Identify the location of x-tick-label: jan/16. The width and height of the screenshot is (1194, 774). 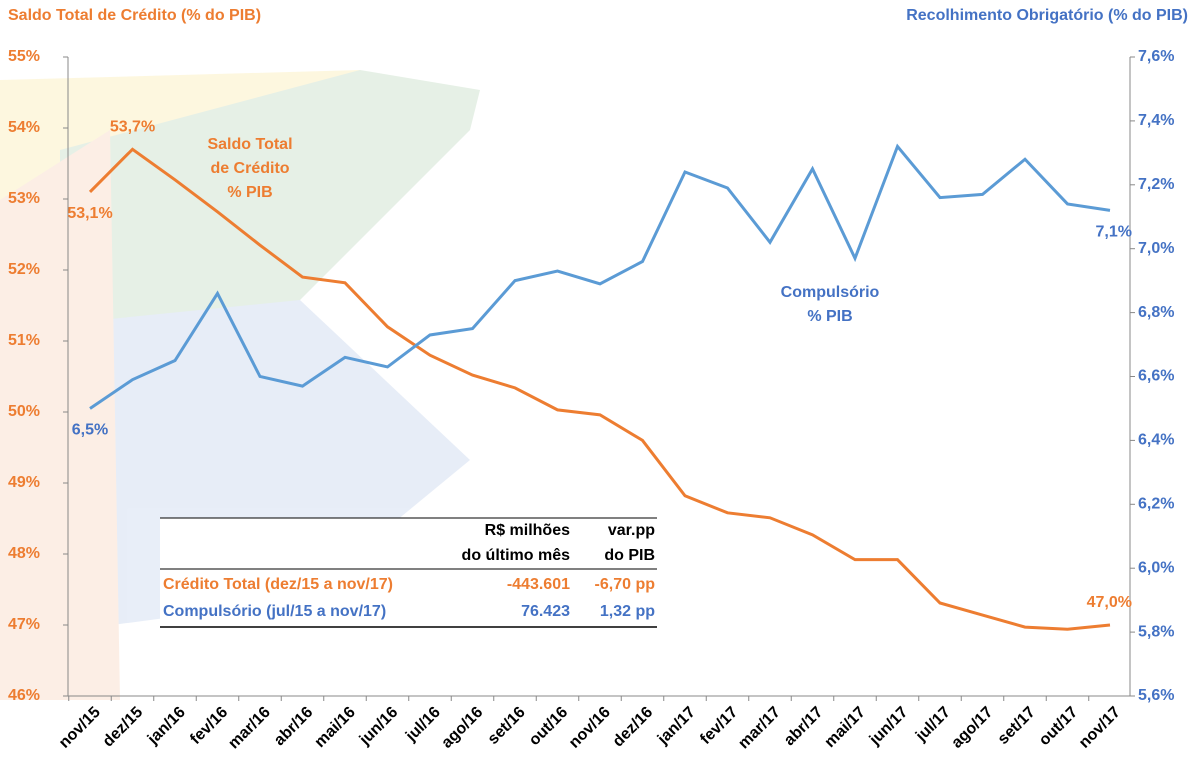
(166, 726).